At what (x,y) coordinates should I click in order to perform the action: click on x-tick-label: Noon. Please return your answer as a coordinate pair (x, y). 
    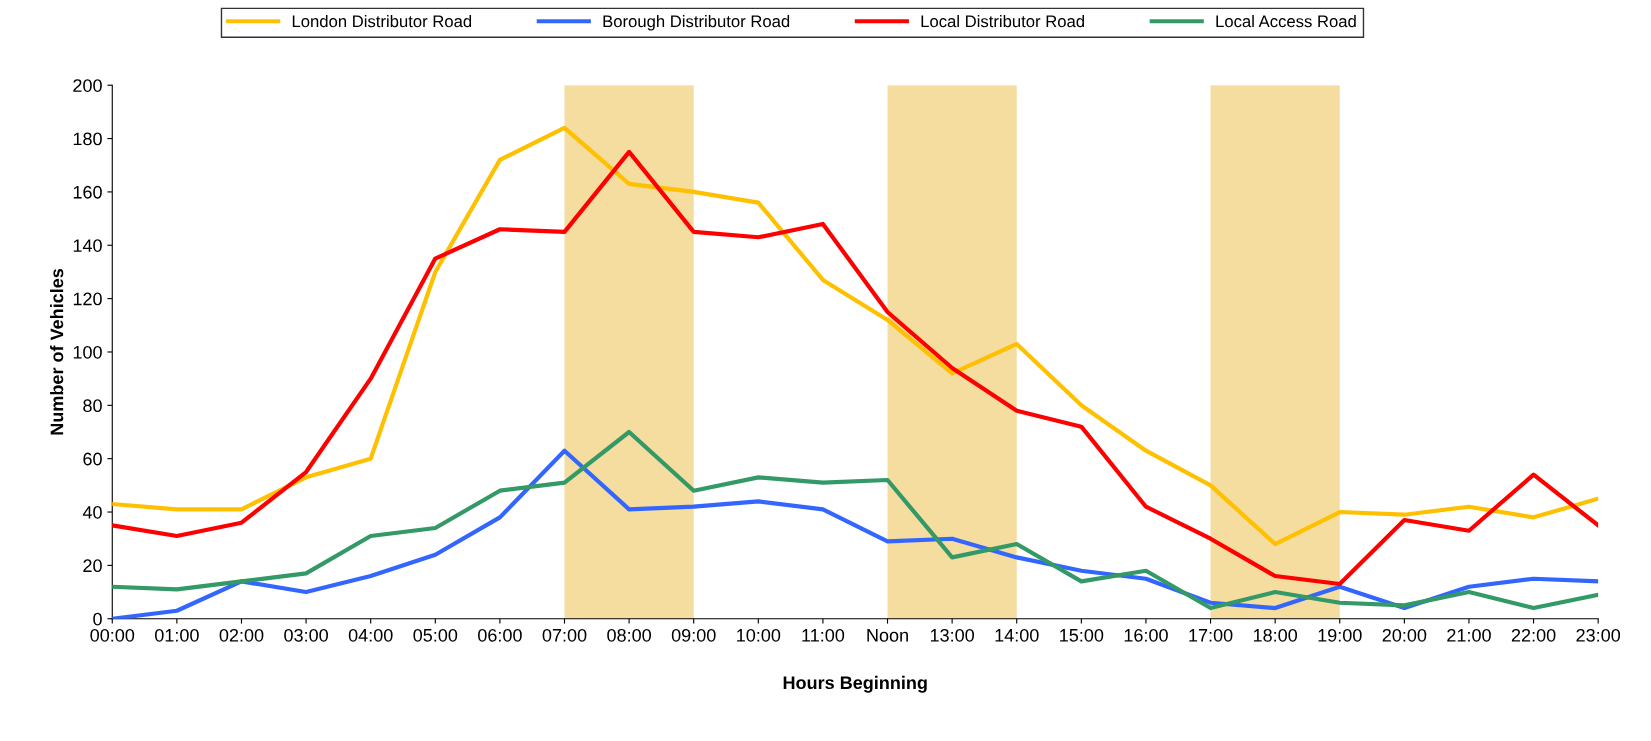
    Looking at the image, I should click on (887, 635).